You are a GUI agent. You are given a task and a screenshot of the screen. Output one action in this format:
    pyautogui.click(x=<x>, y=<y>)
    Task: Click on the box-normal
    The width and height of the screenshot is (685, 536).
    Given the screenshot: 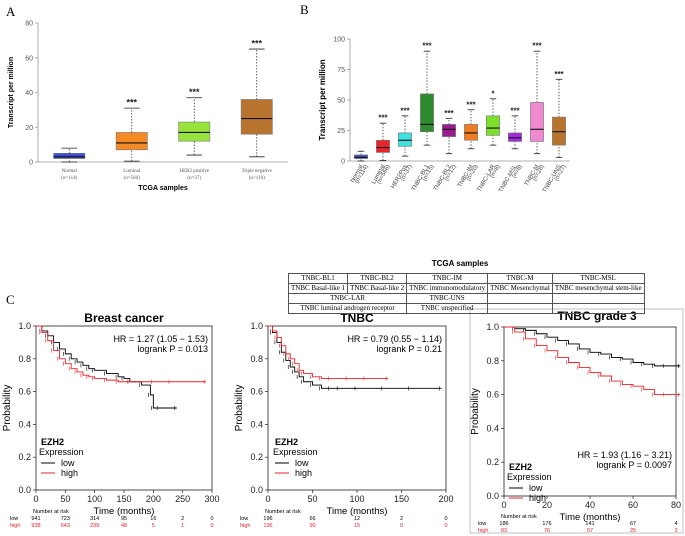 What is the action you would take?
    pyautogui.click(x=361, y=156)
    